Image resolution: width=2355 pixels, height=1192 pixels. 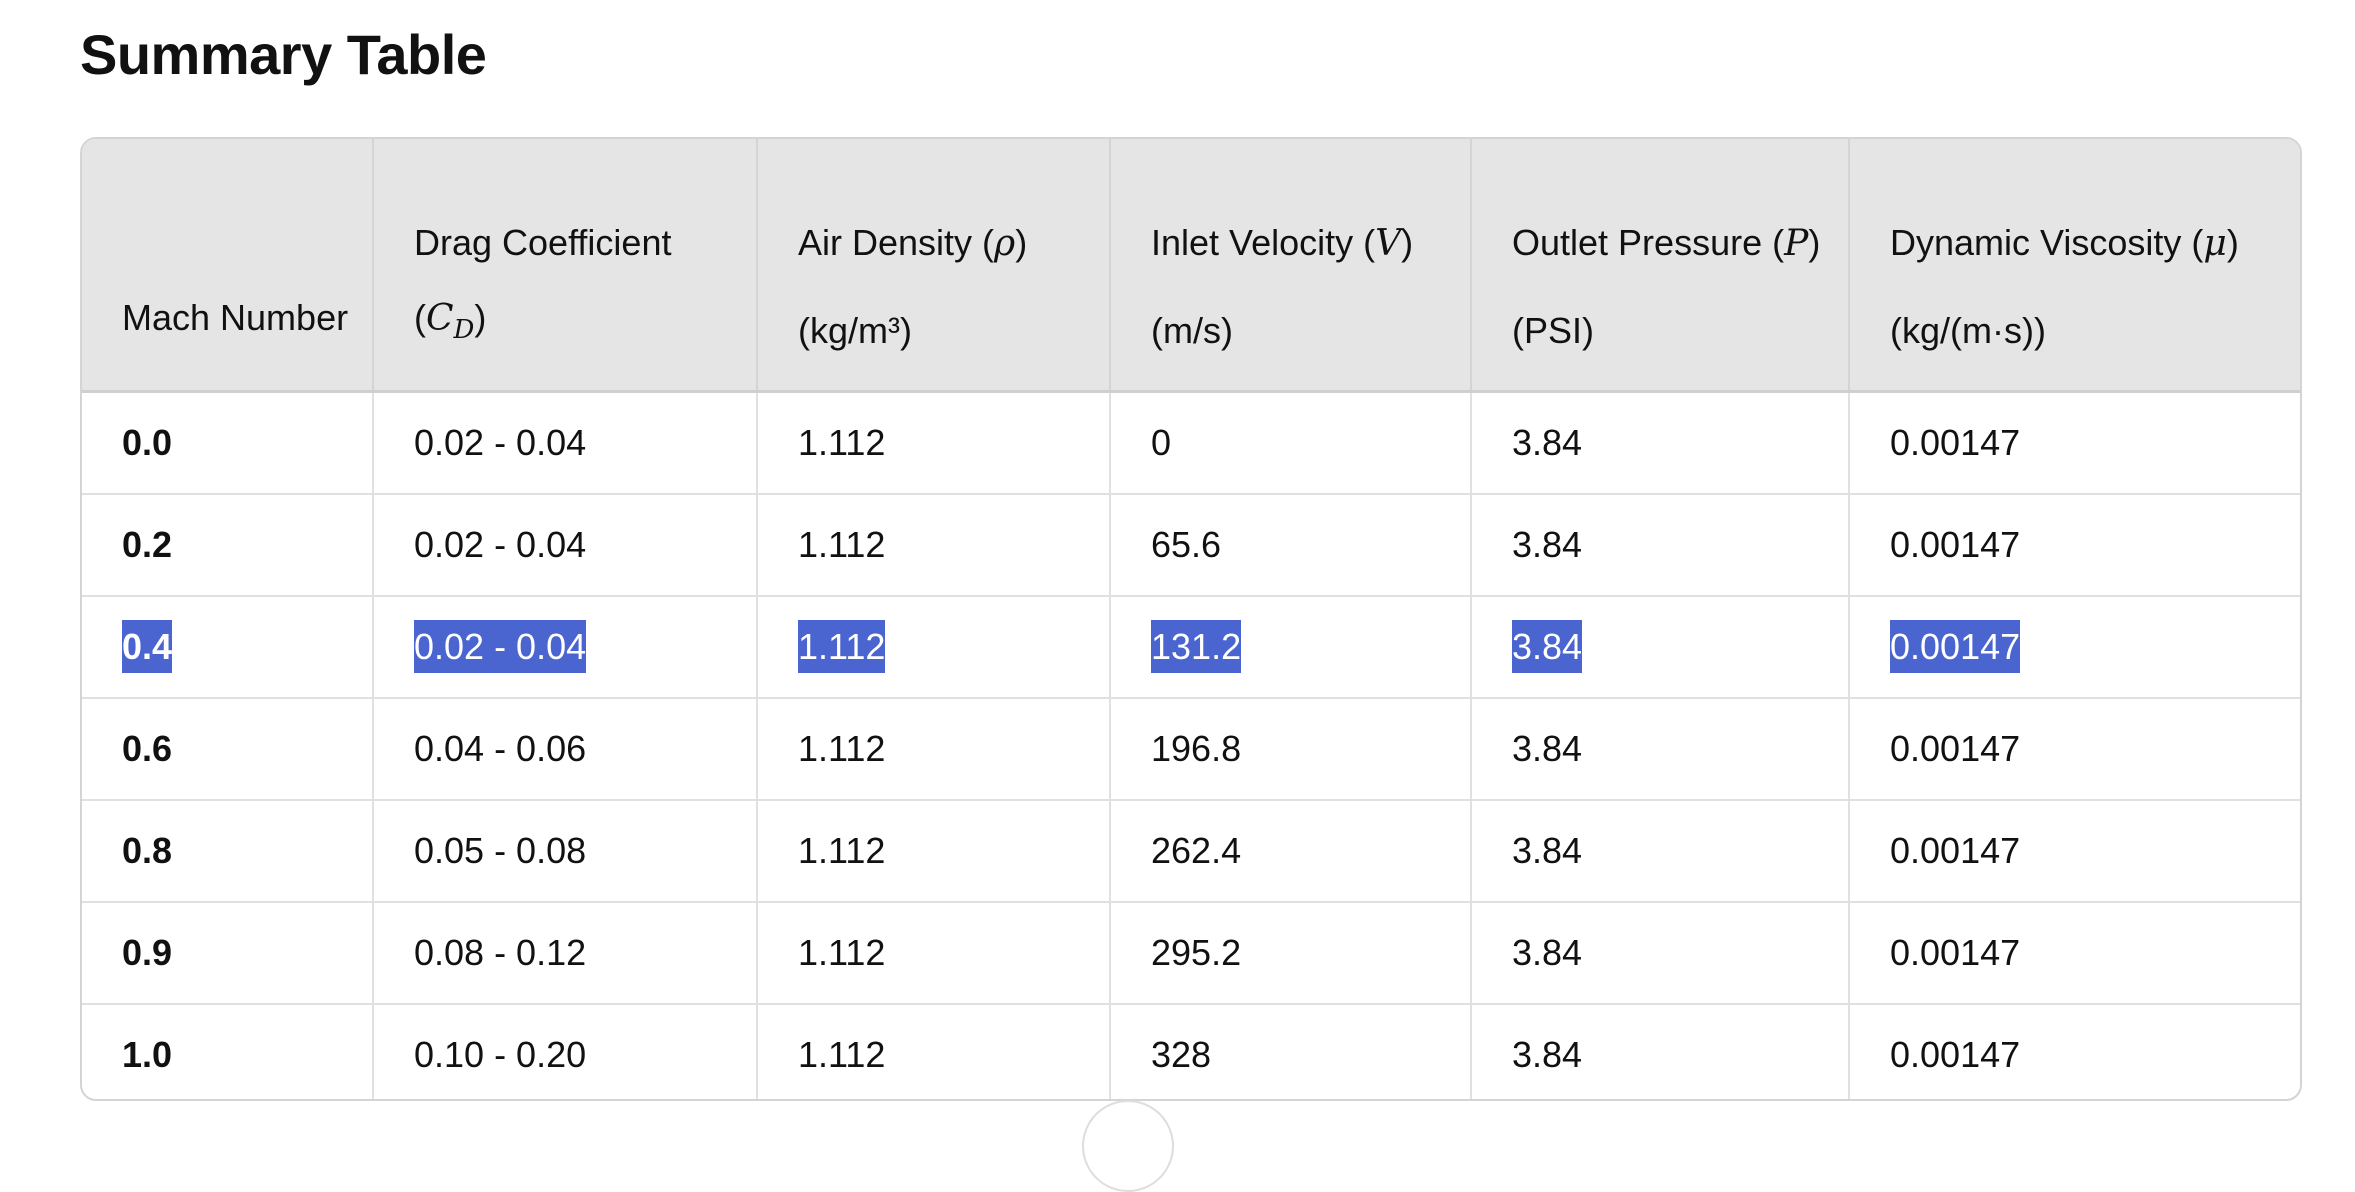 I want to click on table-row: 0.4 0.02 - 0.04 1.112 131.2 3.84 0.00147, so click(x=1191, y=647).